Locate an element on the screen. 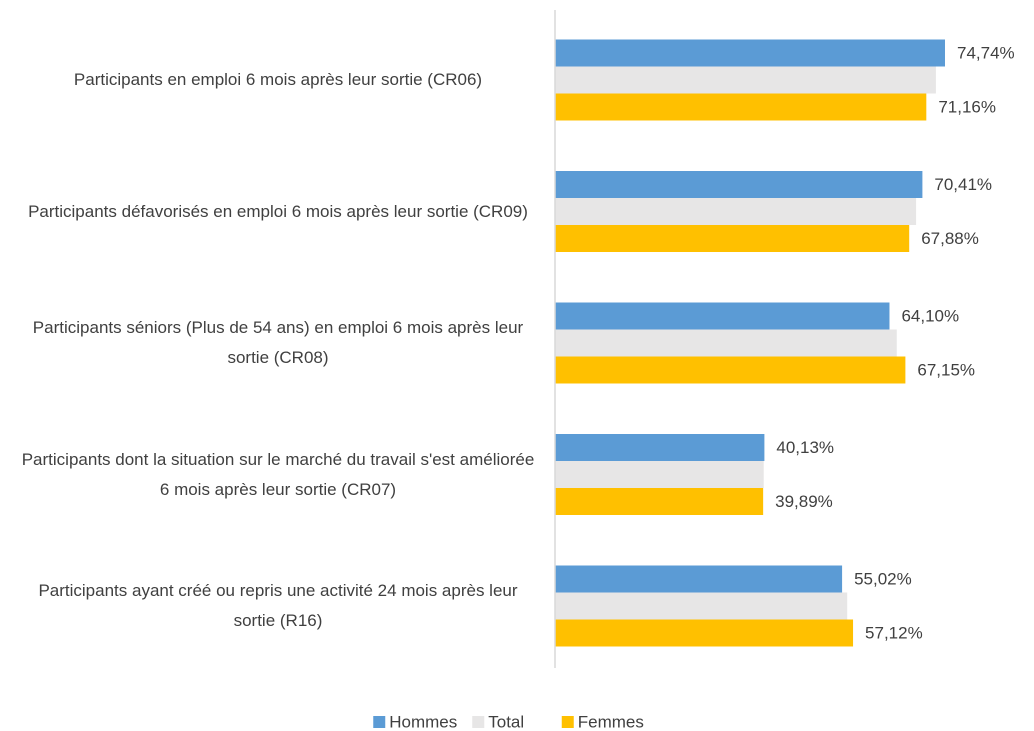  value-label: 55,02% is located at coordinates (883, 578).